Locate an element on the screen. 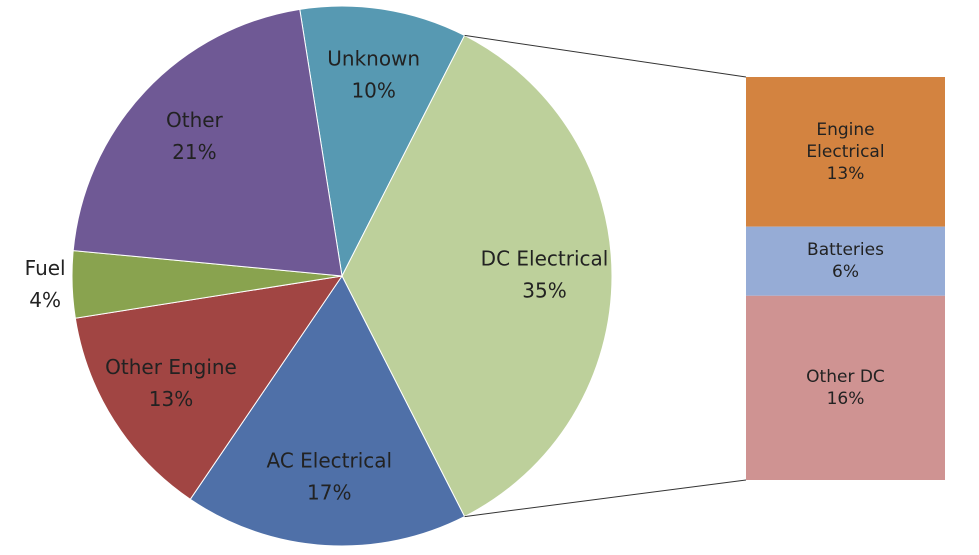 This screenshot has height=555, width=979. bar-label: Engine Electrical 13% is located at coordinates (845, 152).